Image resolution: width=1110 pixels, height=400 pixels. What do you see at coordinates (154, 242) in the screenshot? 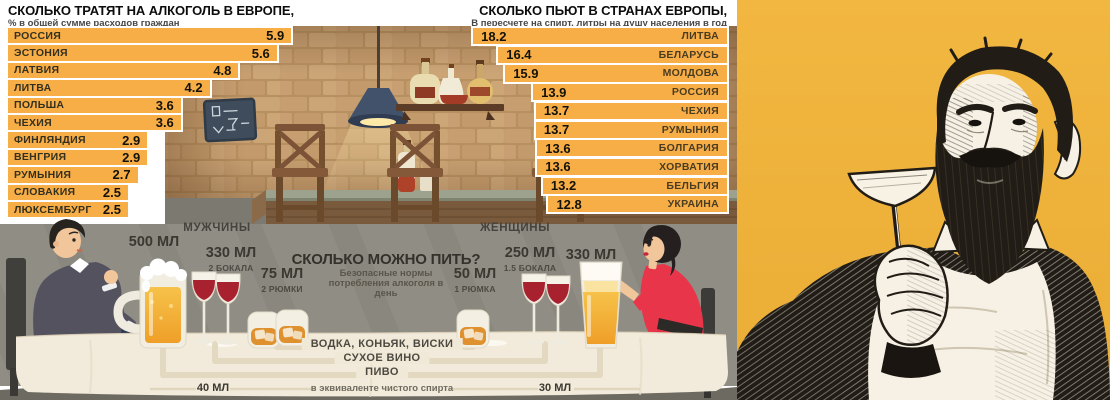
I see `drink-amount-label: 500 МЛ` at bounding box center [154, 242].